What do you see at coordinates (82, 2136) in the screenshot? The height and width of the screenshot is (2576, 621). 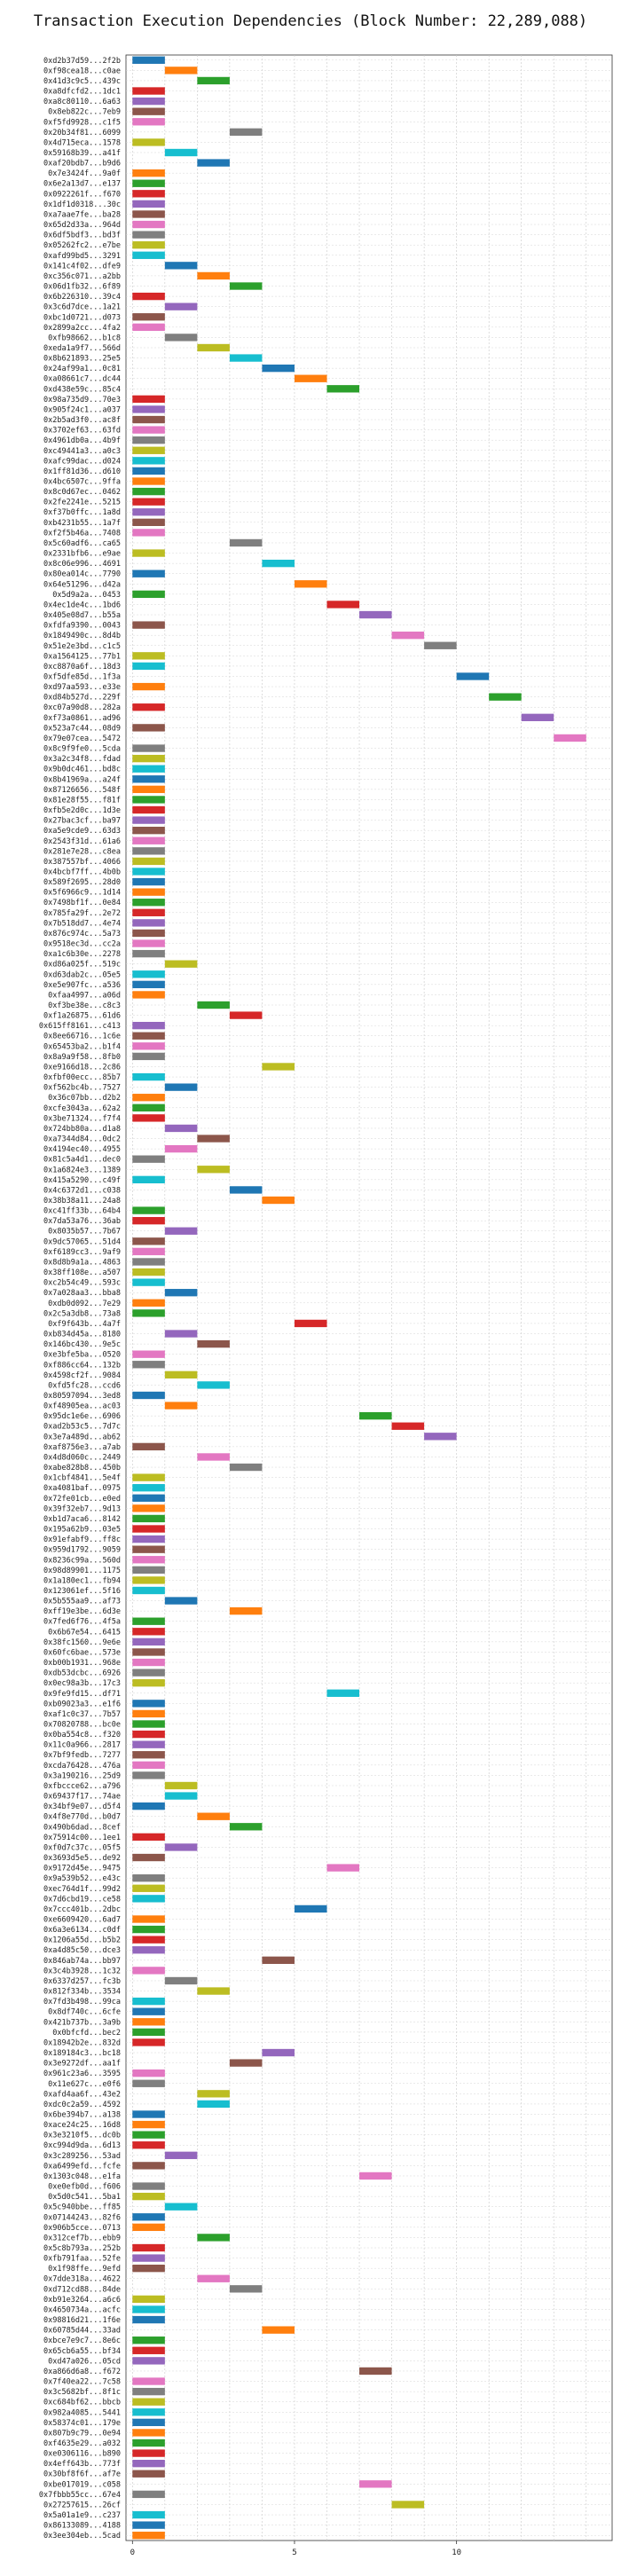 I see `y-tick-label: 0x3e3210f5...dc0b` at bounding box center [82, 2136].